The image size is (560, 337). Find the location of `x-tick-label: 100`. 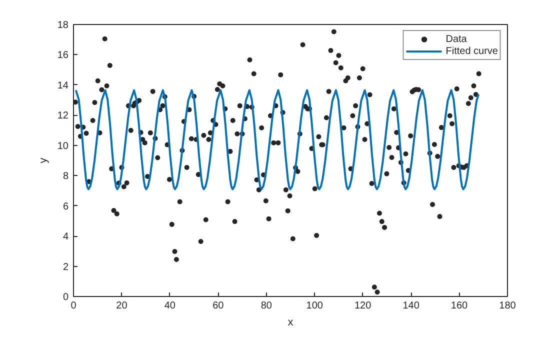

x-tick-label: 100 is located at coordinates (315, 306).